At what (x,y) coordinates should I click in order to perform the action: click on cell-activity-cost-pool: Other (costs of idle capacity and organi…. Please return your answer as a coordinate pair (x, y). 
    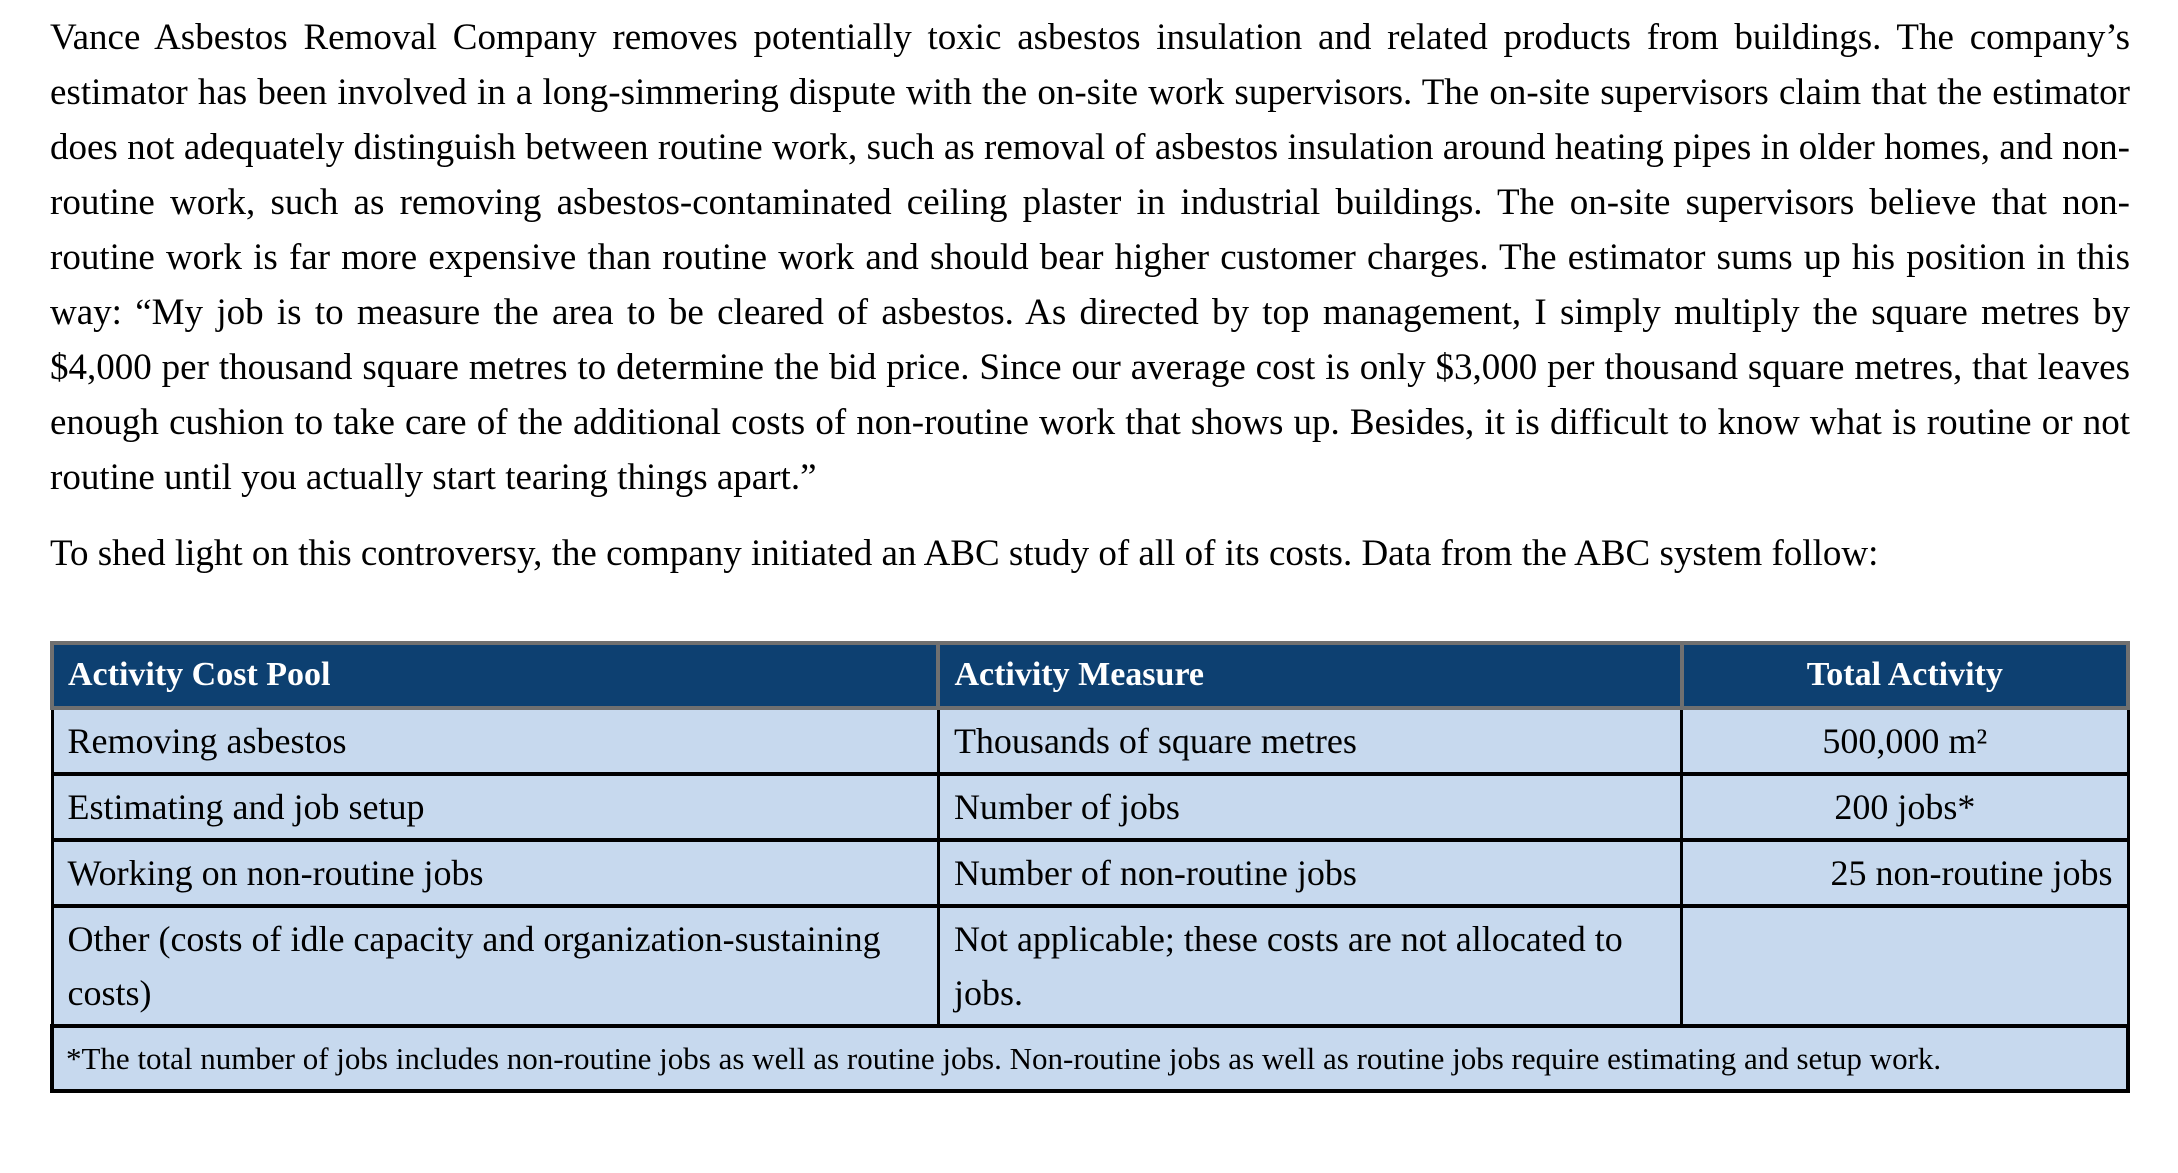
    Looking at the image, I should click on (495, 965).